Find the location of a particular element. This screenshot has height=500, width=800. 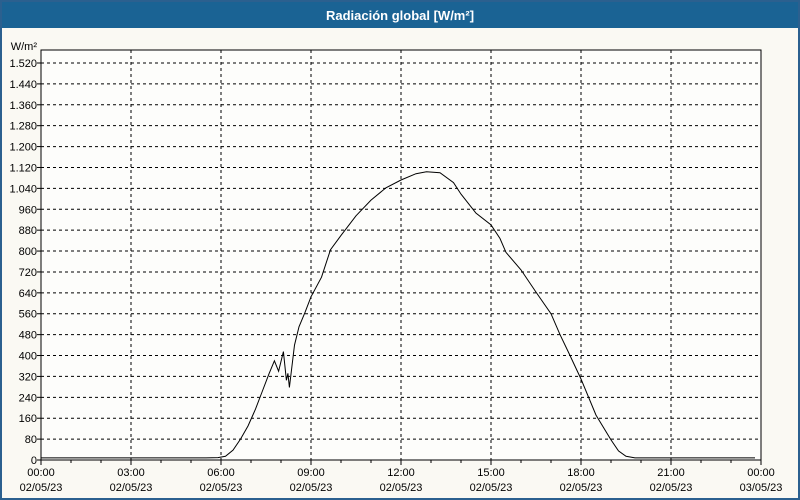

y-axis-unit-label: W/m² is located at coordinates (23, 47).